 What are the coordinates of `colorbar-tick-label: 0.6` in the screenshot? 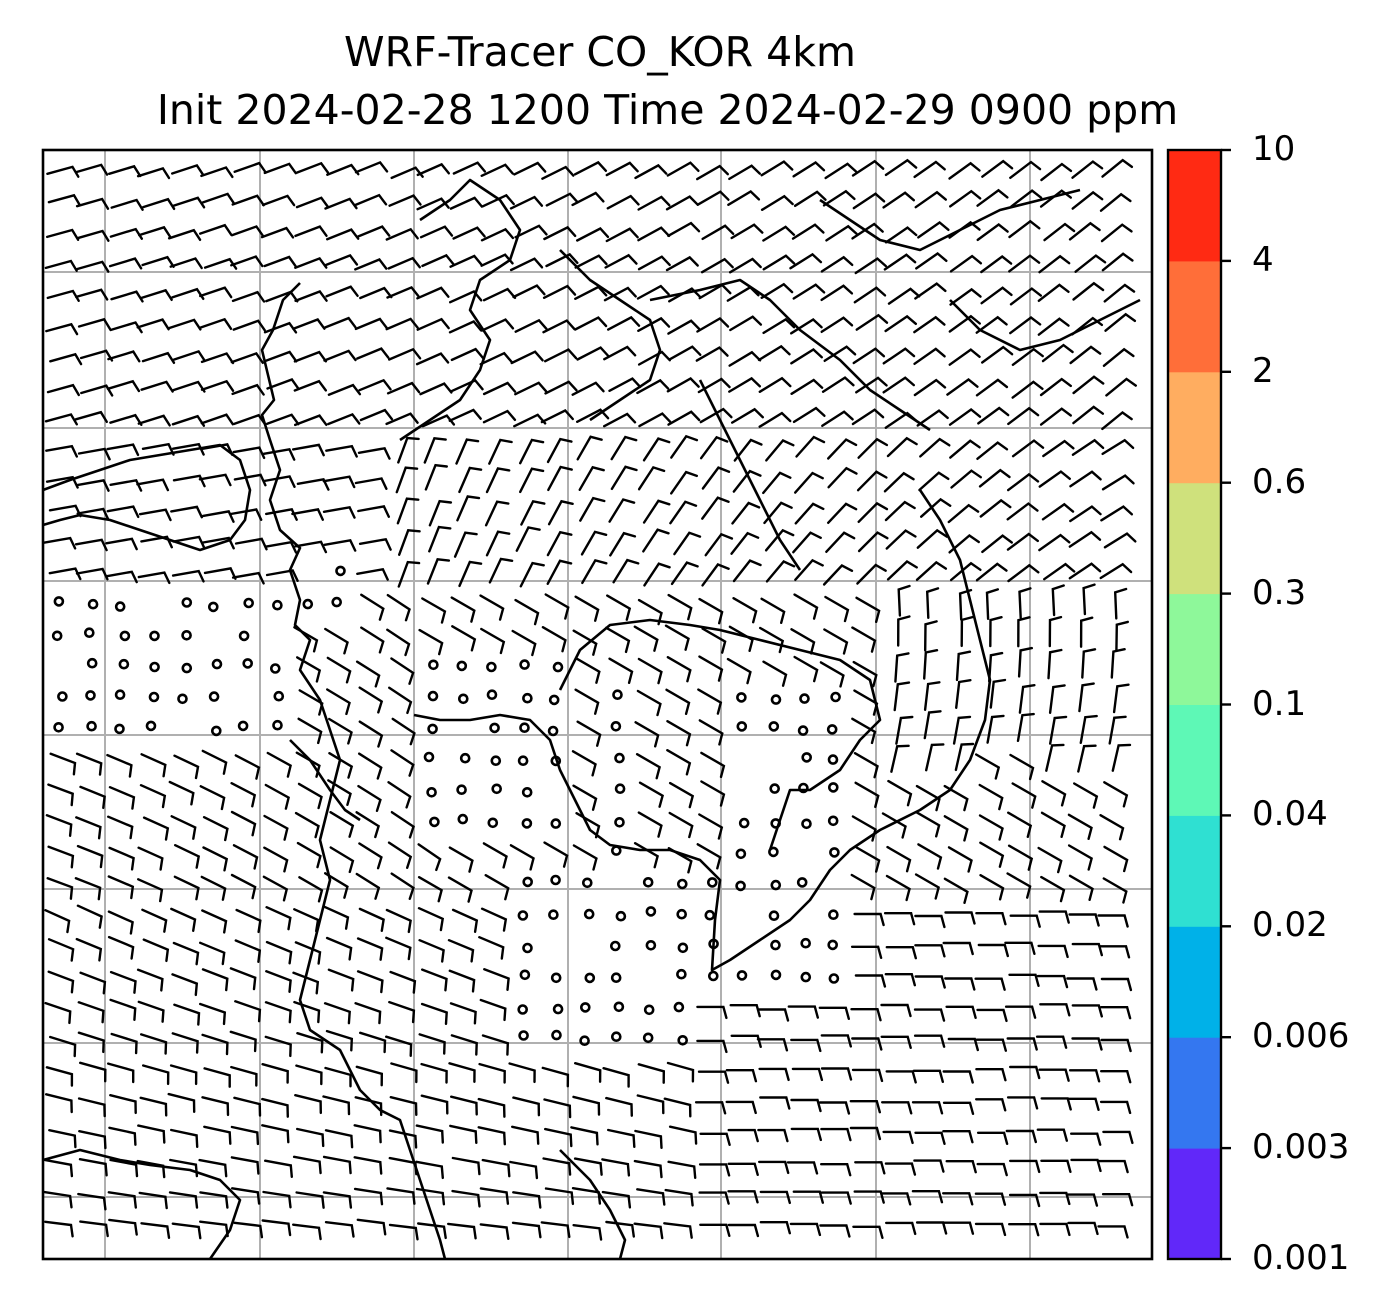 It's located at (1279, 481).